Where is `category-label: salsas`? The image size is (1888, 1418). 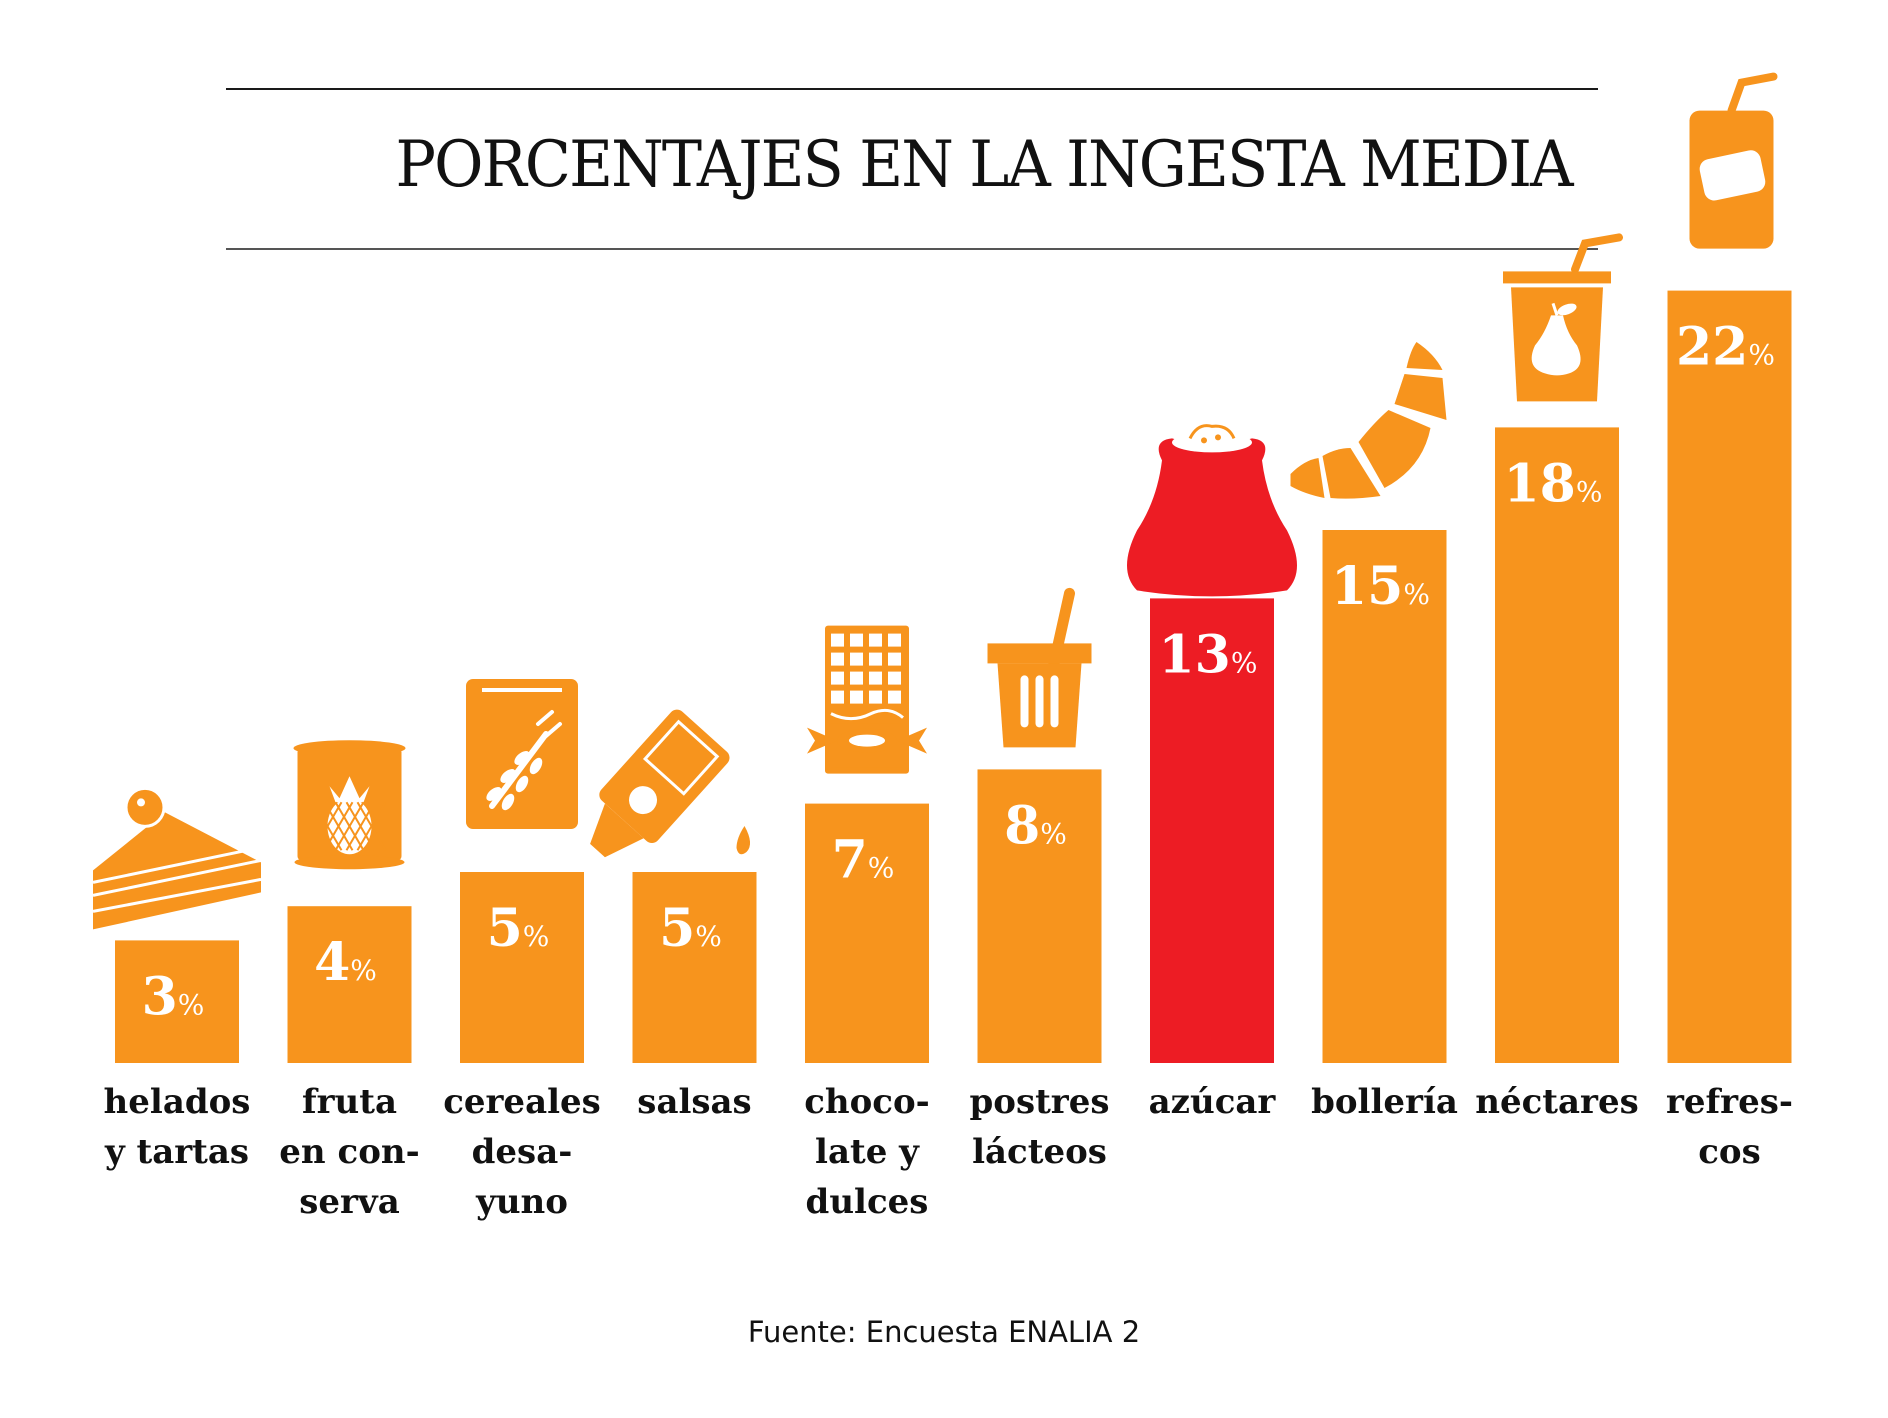
category-label: salsas is located at coordinates (694, 1102).